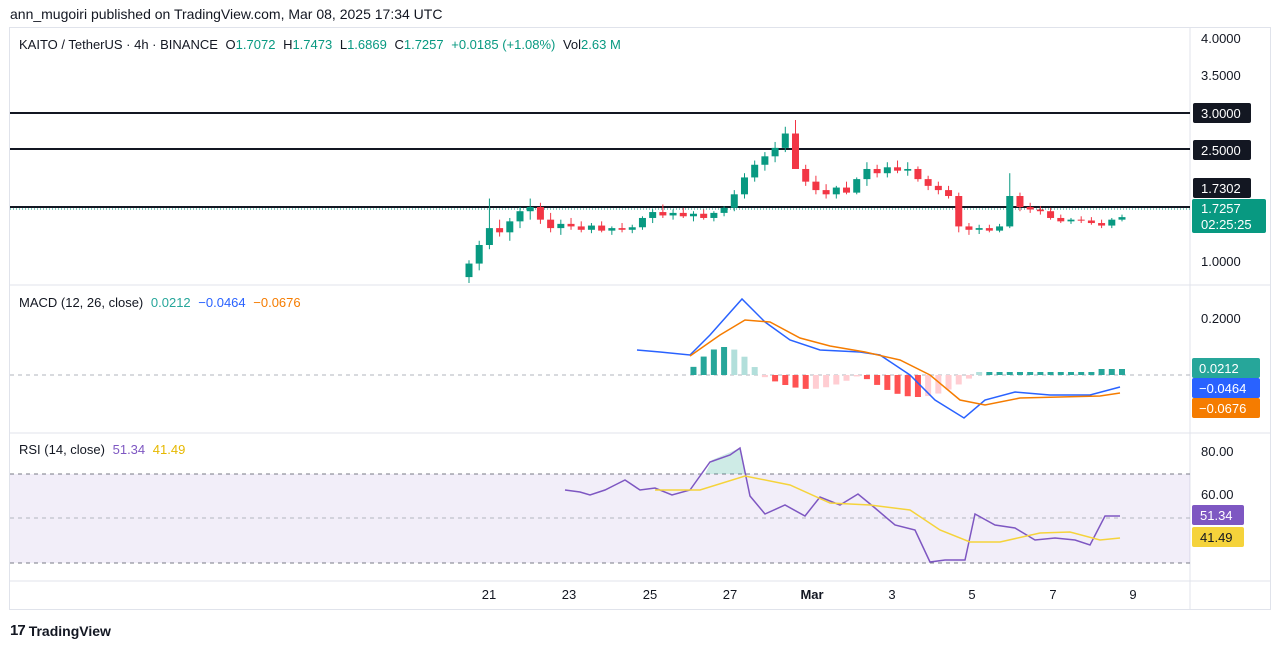 The width and height of the screenshot is (1280, 645). Describe the element at coordinates (600, 518) in the screenshot. I see `rsi-band` at that location.